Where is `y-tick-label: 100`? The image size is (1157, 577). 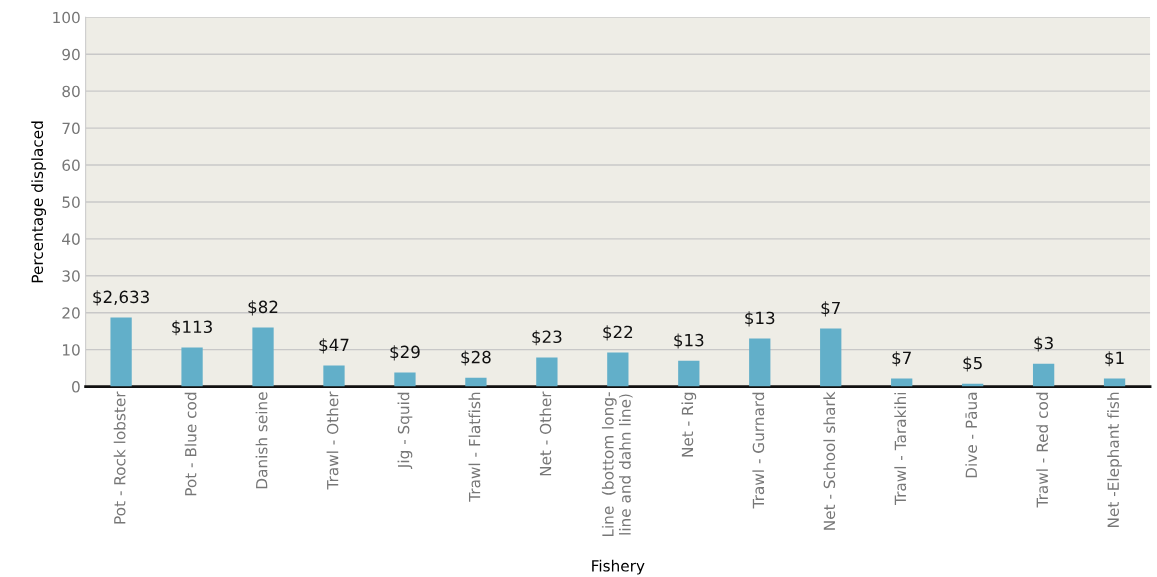 y-tick-label: 100 is located at coordinates (66, 17).